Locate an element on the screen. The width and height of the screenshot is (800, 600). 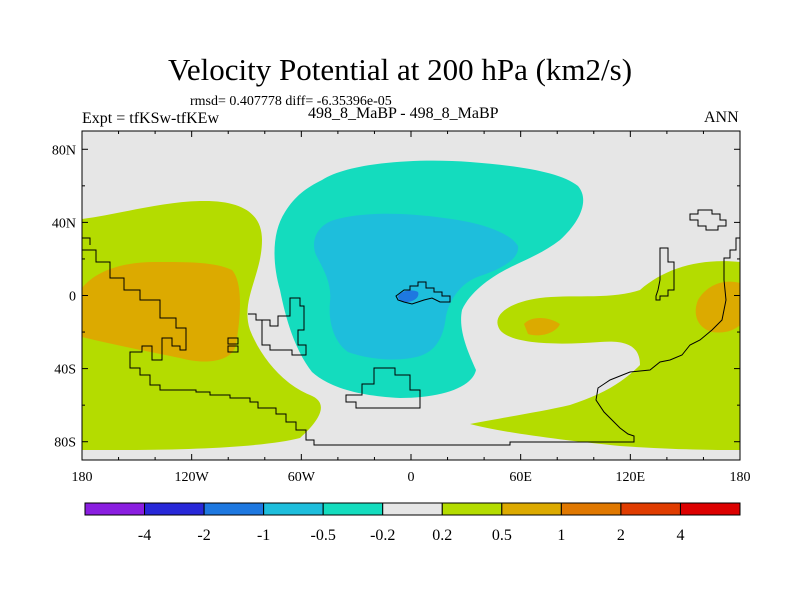
y-tick-label: 40N is located at coordinates (64, 223).